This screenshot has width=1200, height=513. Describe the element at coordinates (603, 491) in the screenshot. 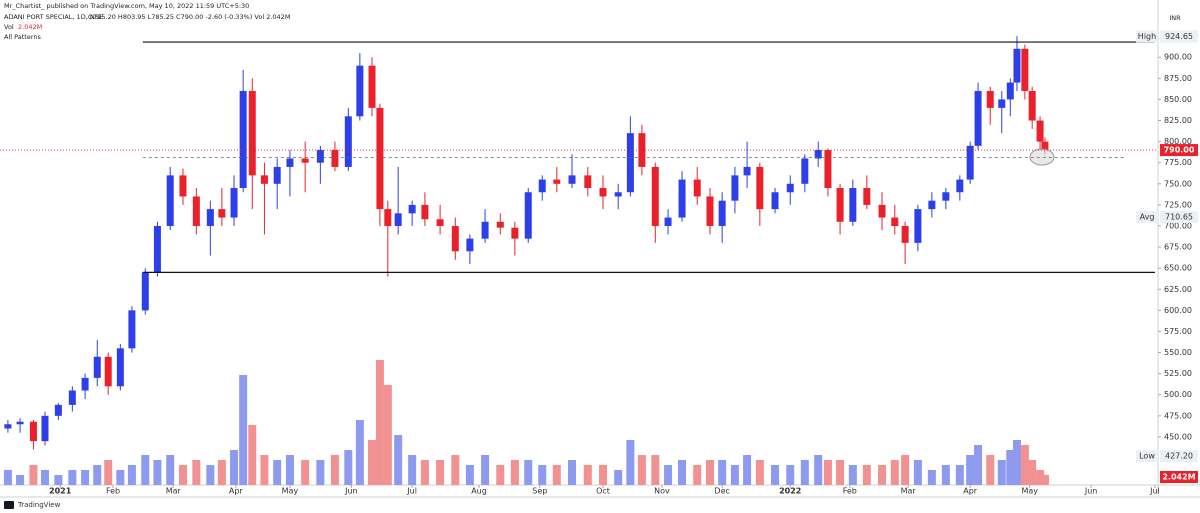

I see `x-tick-label: Oct` at that location.